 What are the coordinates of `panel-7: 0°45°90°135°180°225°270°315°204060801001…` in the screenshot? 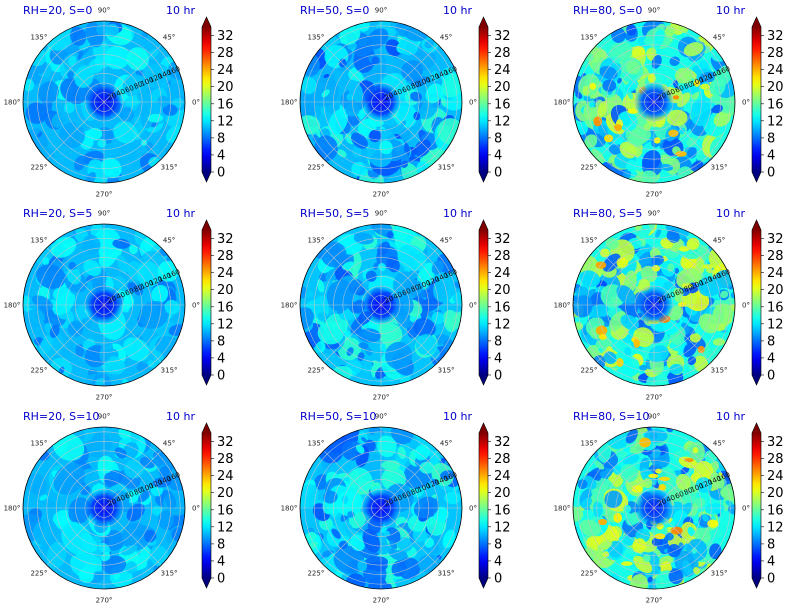 It's located at (119, 507).